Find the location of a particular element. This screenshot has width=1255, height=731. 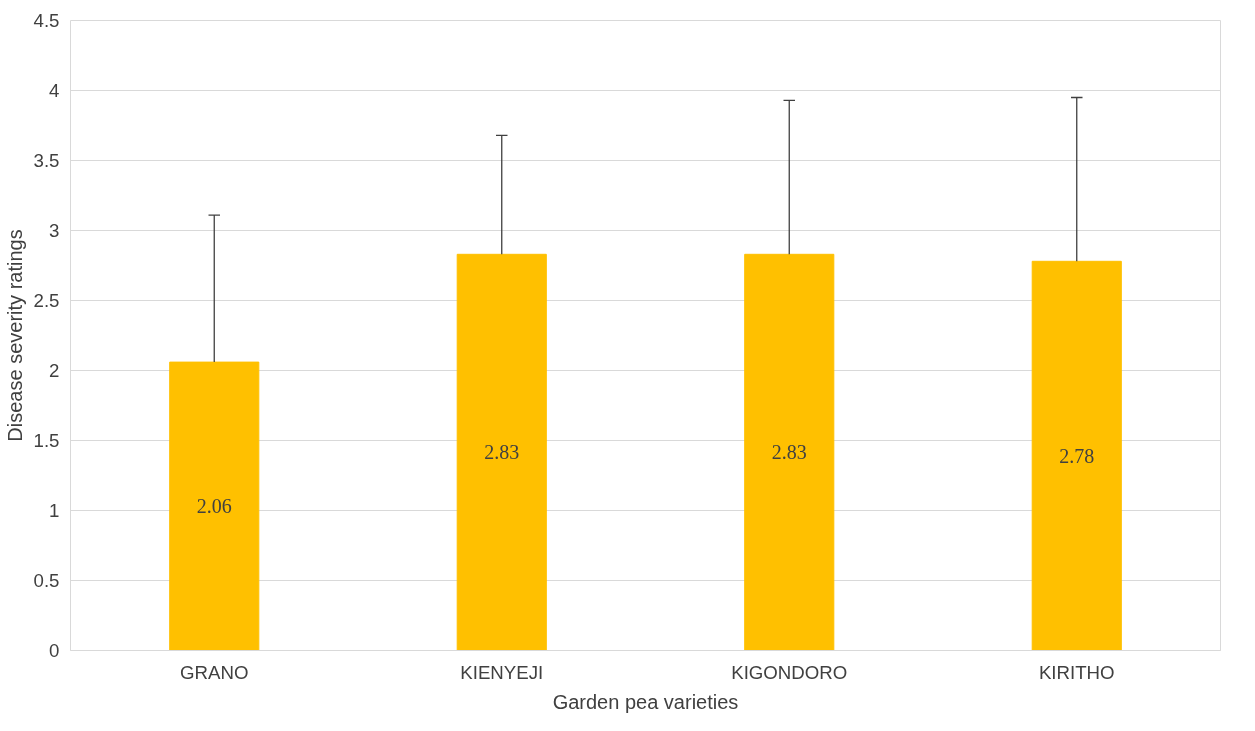

y-tick-label: 2 is located at coordinates (54, 370).